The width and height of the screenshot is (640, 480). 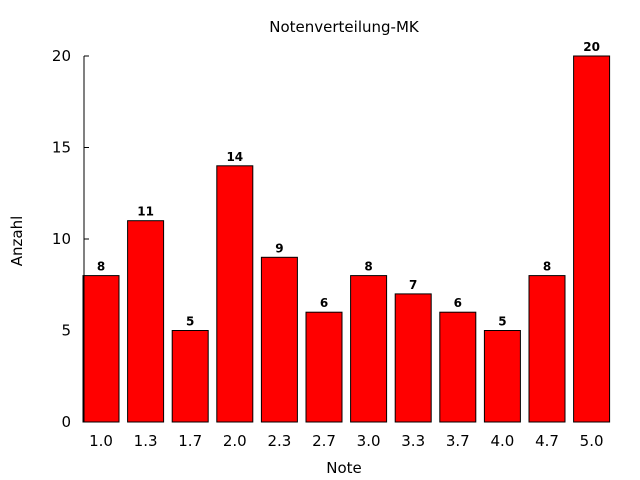 What do you see at coordinates (324, 367) in the screenshot?
I see `bar-2.7` at bounding box center [324, 367].